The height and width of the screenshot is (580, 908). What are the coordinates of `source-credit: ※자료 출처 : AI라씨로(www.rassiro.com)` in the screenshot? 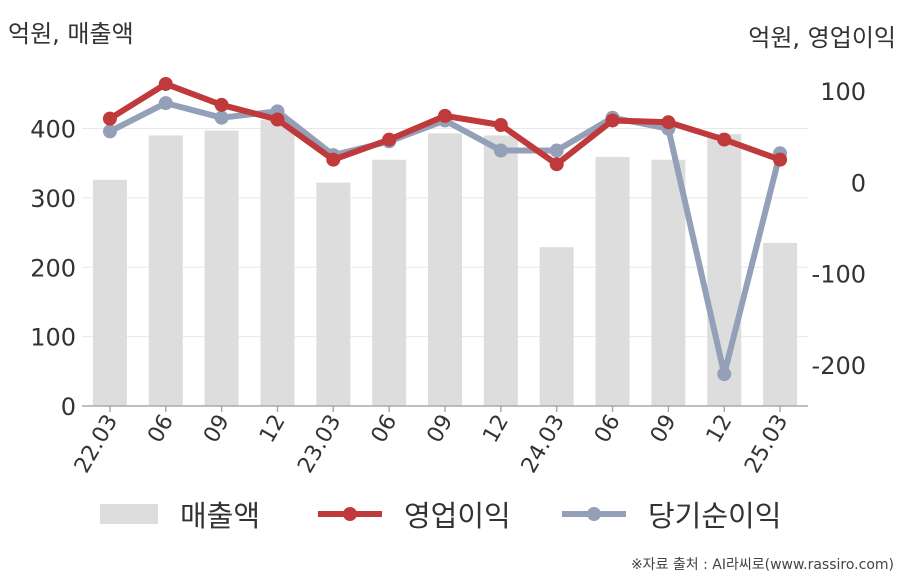 It's located at (762, 565).